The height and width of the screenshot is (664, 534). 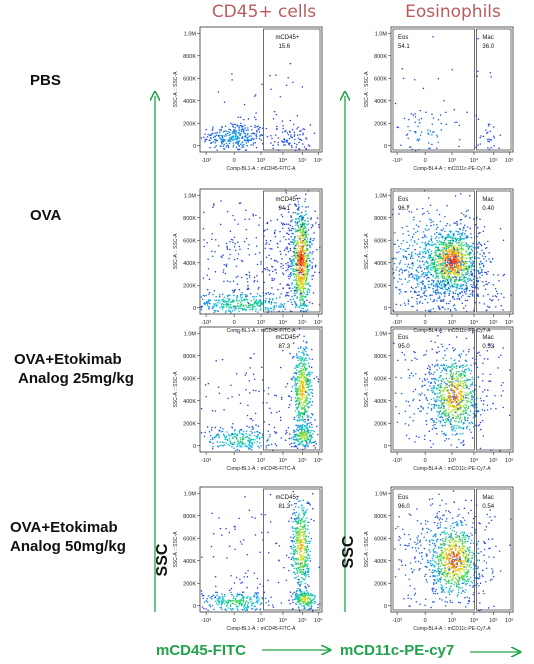 I want to click on y-tick-label: 800K, so click(x=189, y=57).